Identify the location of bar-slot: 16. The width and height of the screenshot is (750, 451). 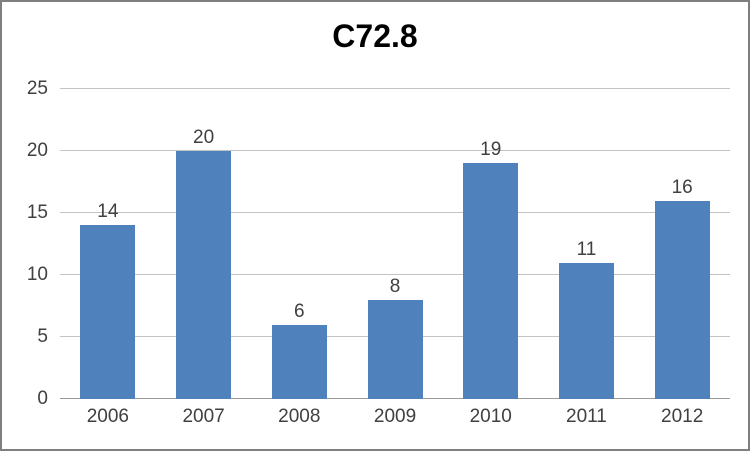
(682, 244).